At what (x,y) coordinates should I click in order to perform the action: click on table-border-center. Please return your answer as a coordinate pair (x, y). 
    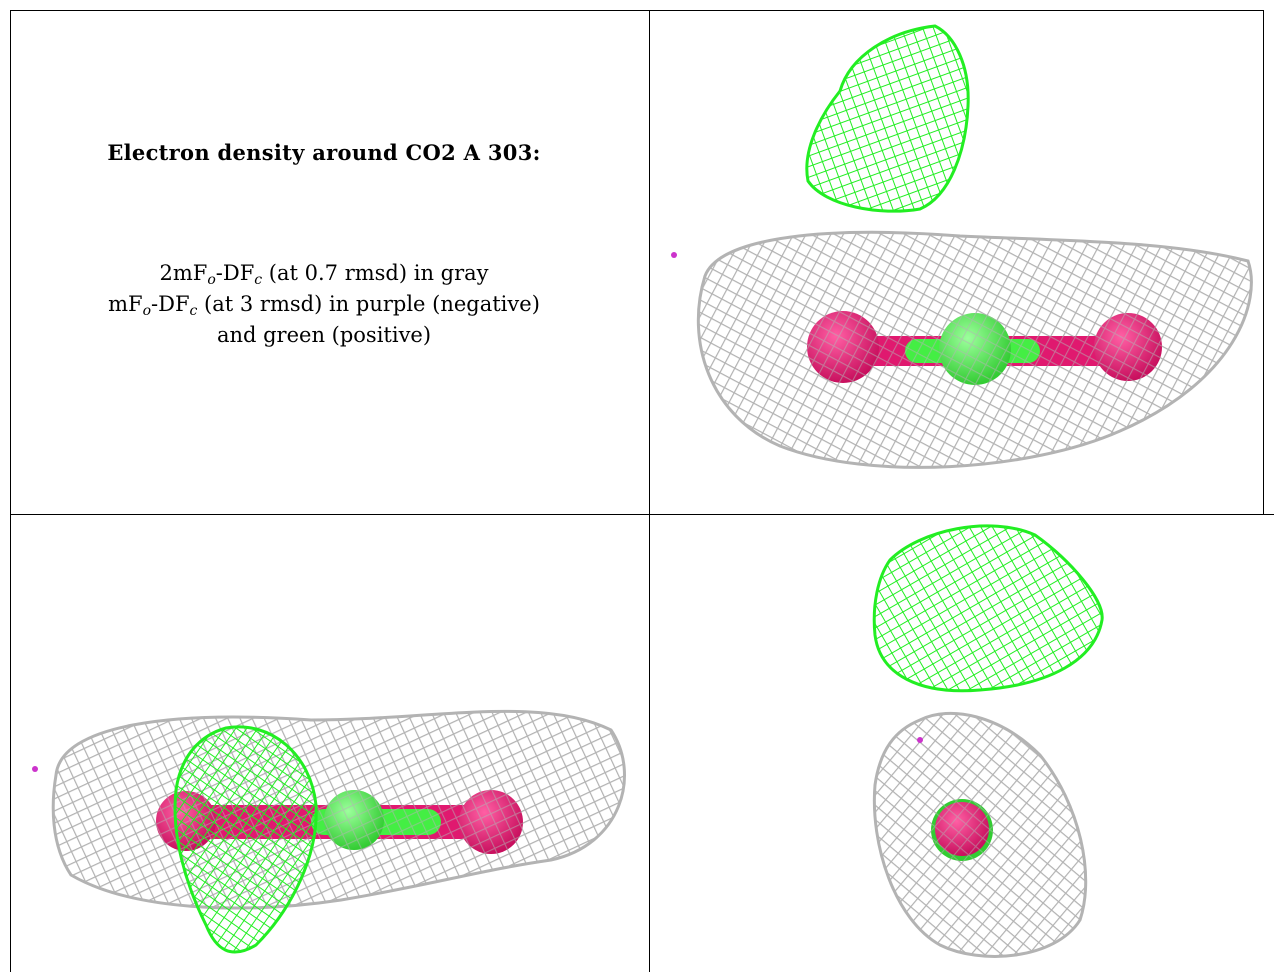
    Looking at the image, I should click on (649, 491).